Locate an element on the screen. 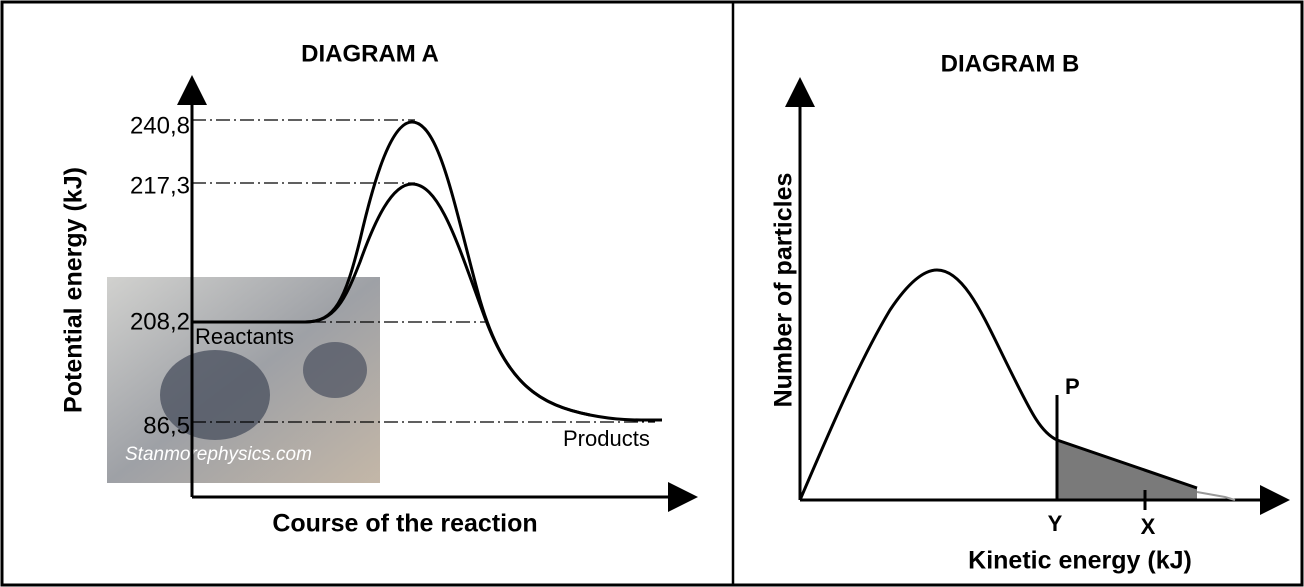  level-label: 240,8 is located at coordinates (160, 125).